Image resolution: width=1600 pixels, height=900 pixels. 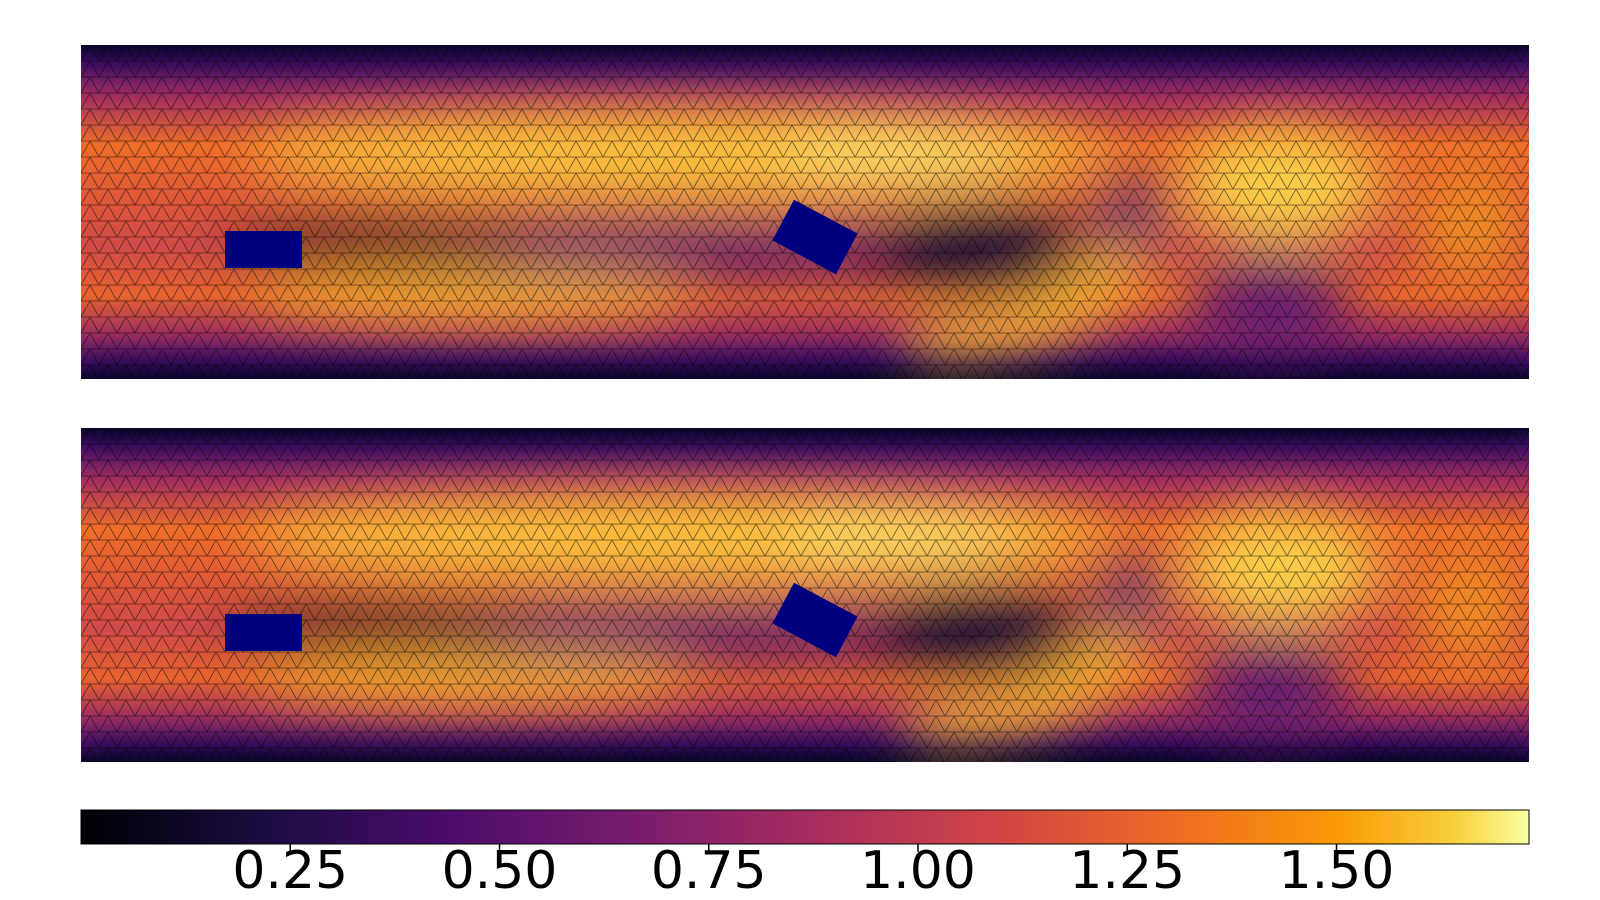 What do you see at coordinates (1127, 870) in the screenshot?
I see `tick-label: 1.25` at bounding box center [1127, 870].